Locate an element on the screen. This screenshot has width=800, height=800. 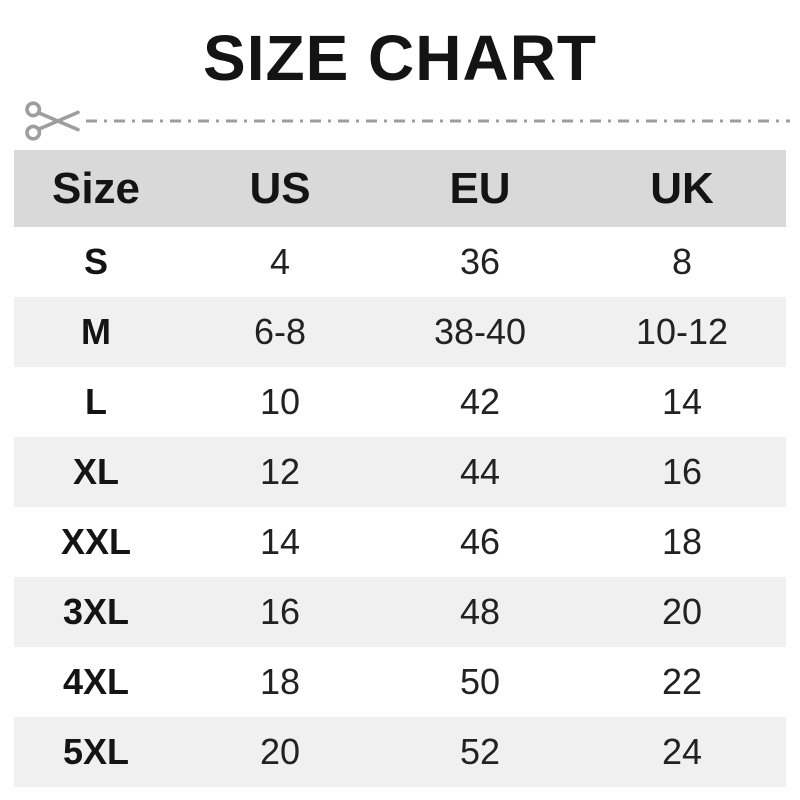
eu-cell: 46 is located at coordinates (480, 541).